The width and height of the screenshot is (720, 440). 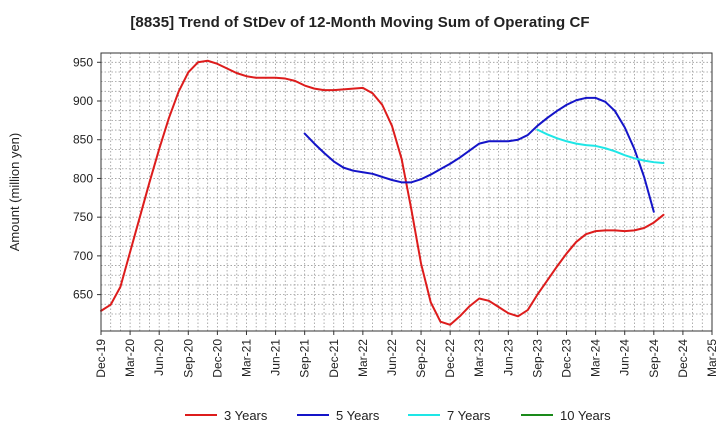 What do you see at coordinates (83, 256) in the screenshot?
I see `y-tick-label: 700` at bounding box center [83, 256].